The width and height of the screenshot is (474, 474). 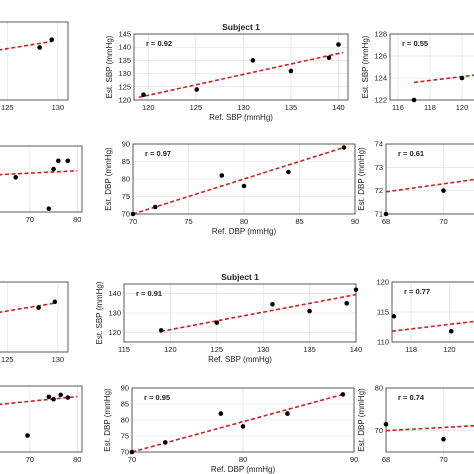 What do you see at coordinates (159, 43) in the screenshot?
I see `correlation-annotation: r = 0.92` at bounding box center [159, 43].